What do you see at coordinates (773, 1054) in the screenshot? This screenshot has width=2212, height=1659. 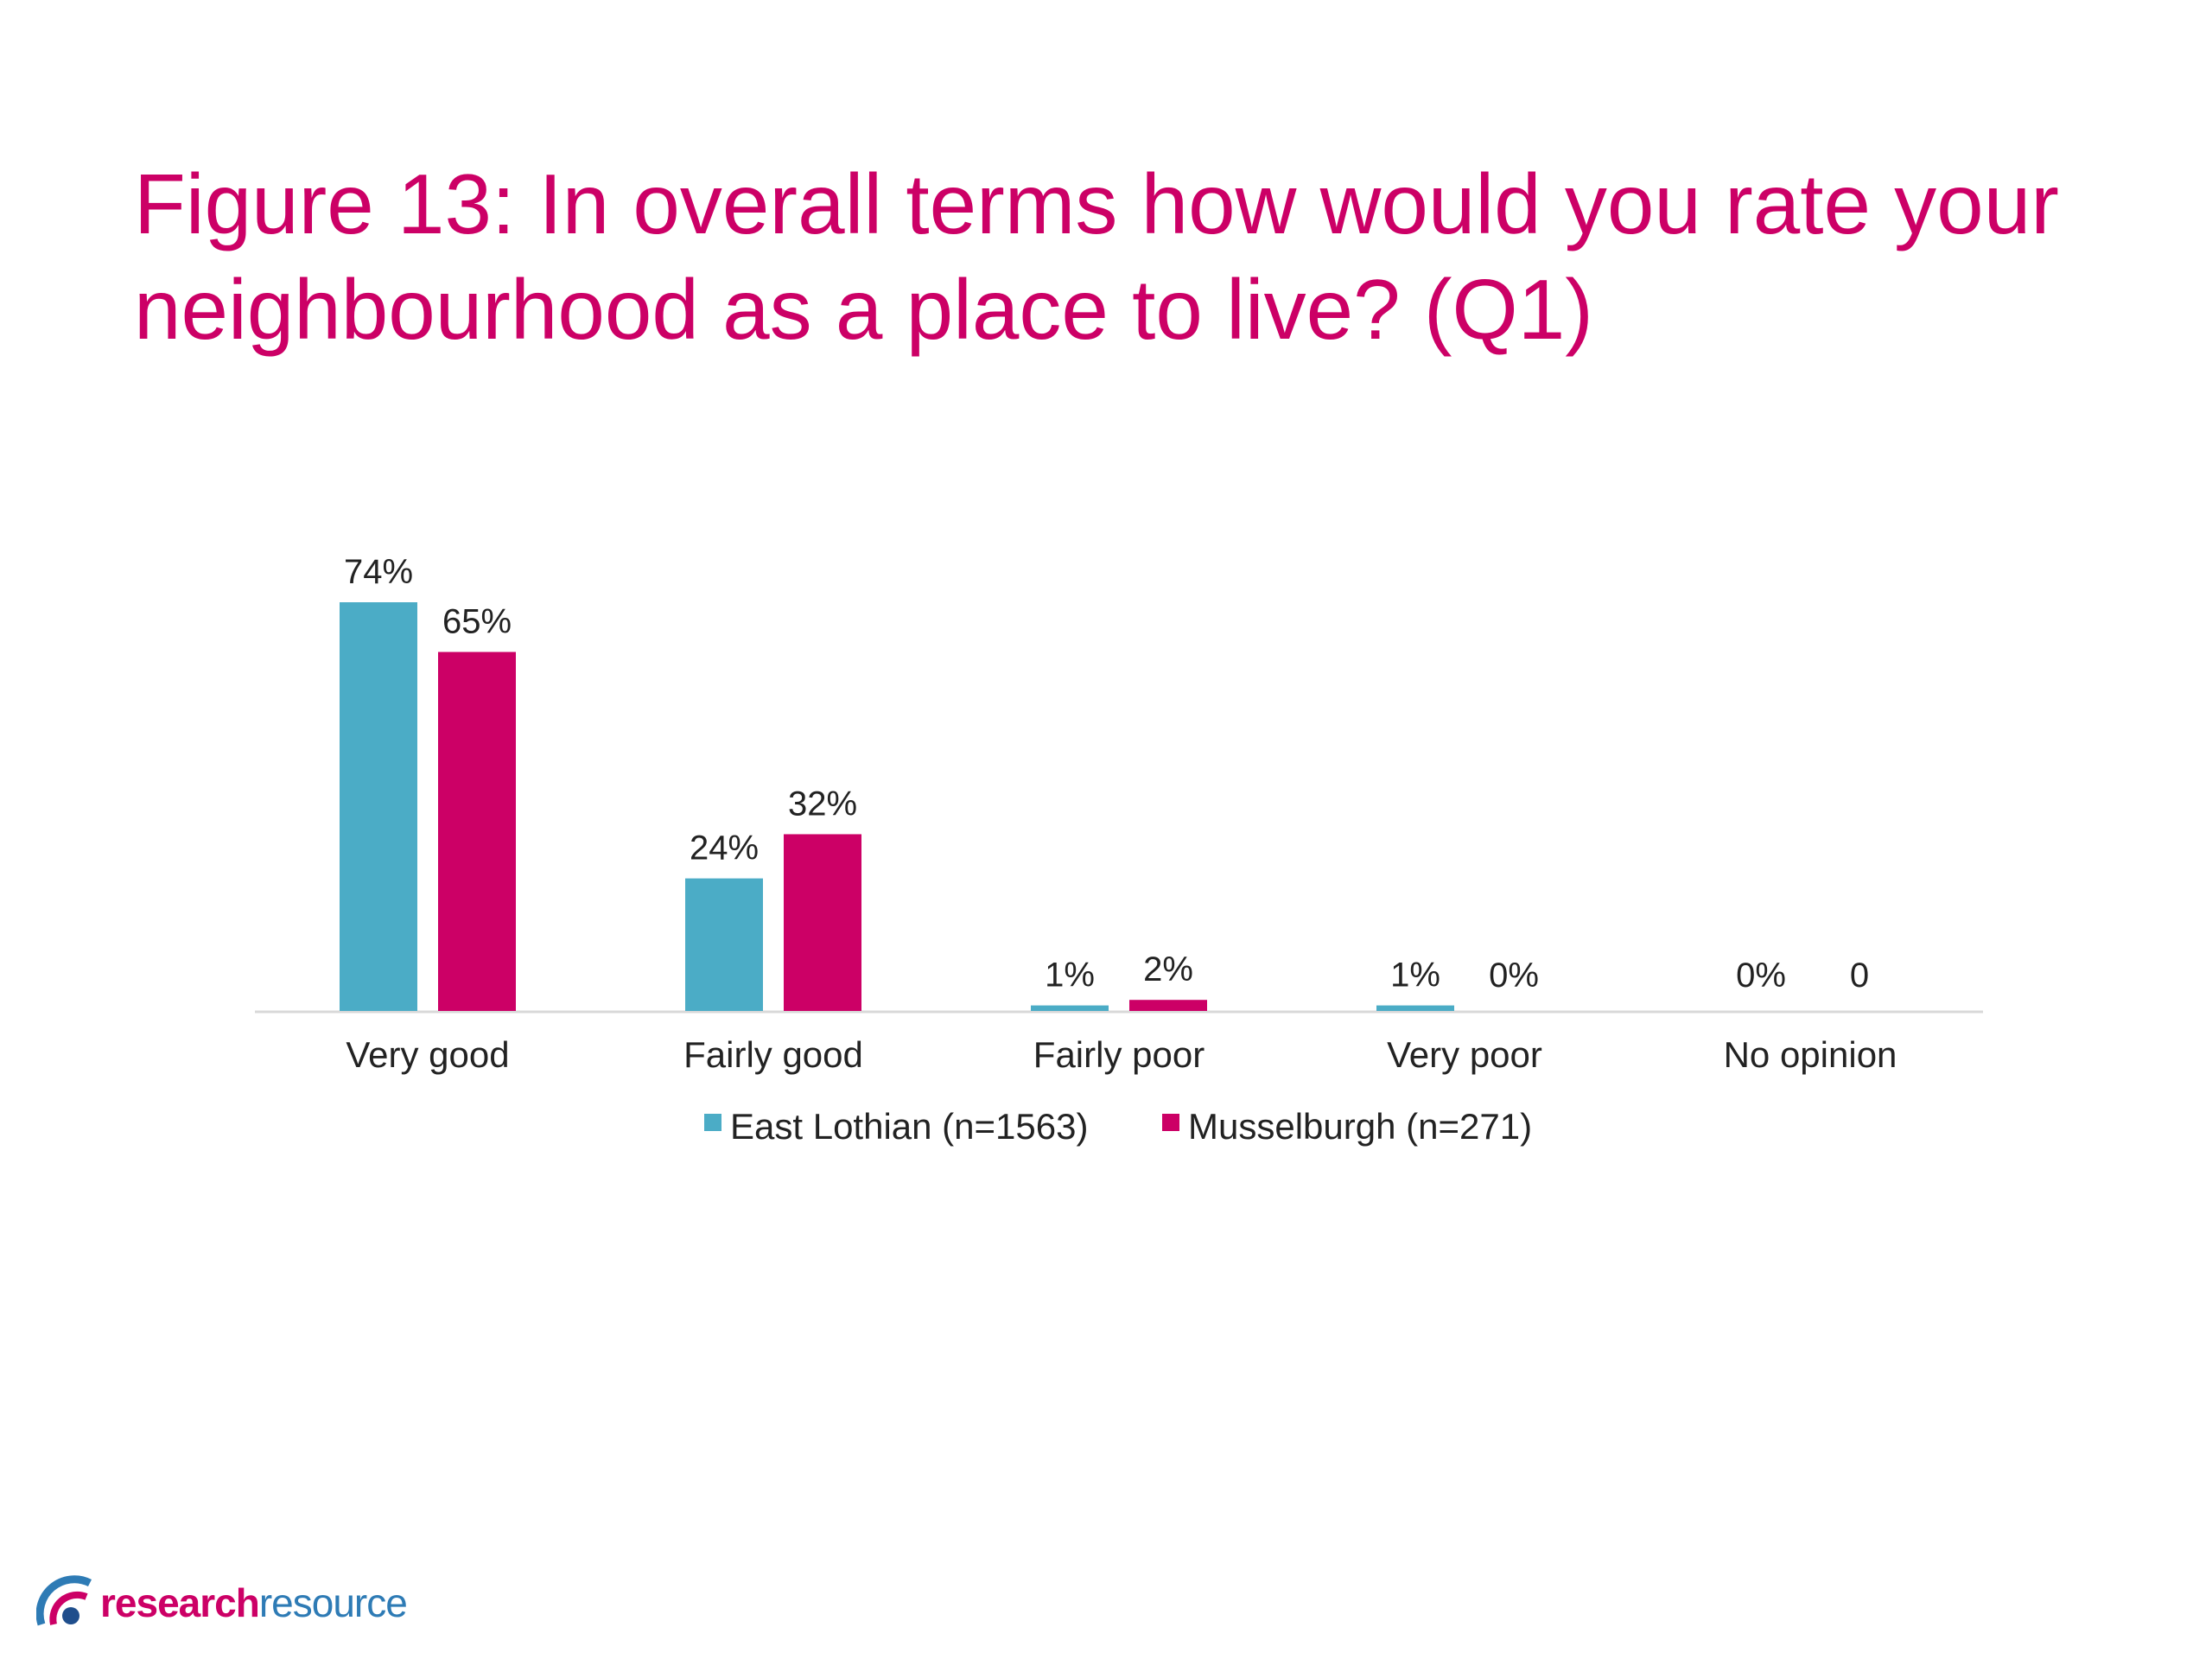 I see `category-label-1: Fairly good` at bounding box center [773, 1054].